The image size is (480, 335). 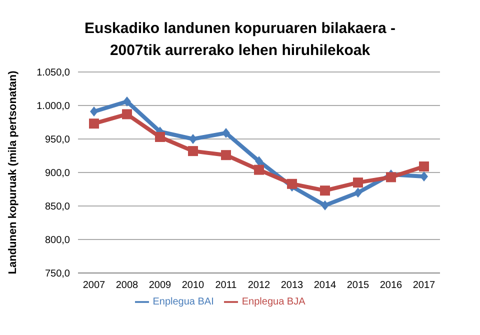 I want to click on y-tick-label: 950,0, so click(x=57, y=140).